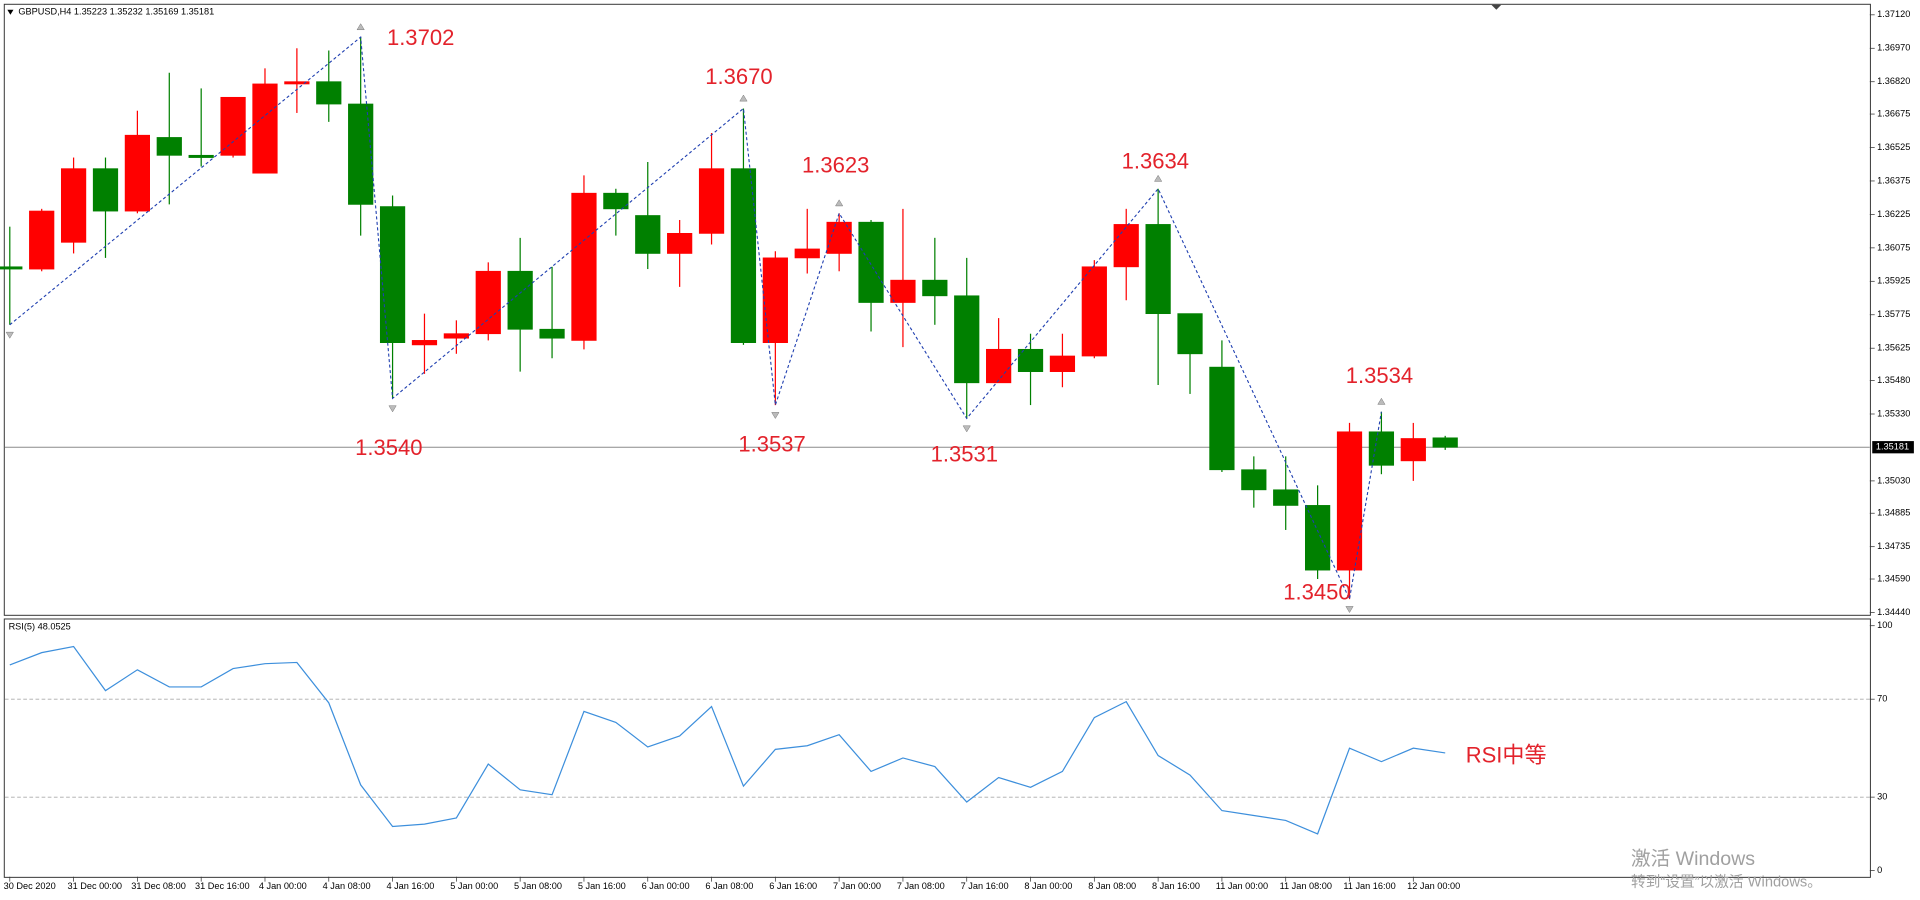  Describe the element at coordinates (1893, 113) in the screenshot. I see `y-tick-label: 1.36675` at that location.